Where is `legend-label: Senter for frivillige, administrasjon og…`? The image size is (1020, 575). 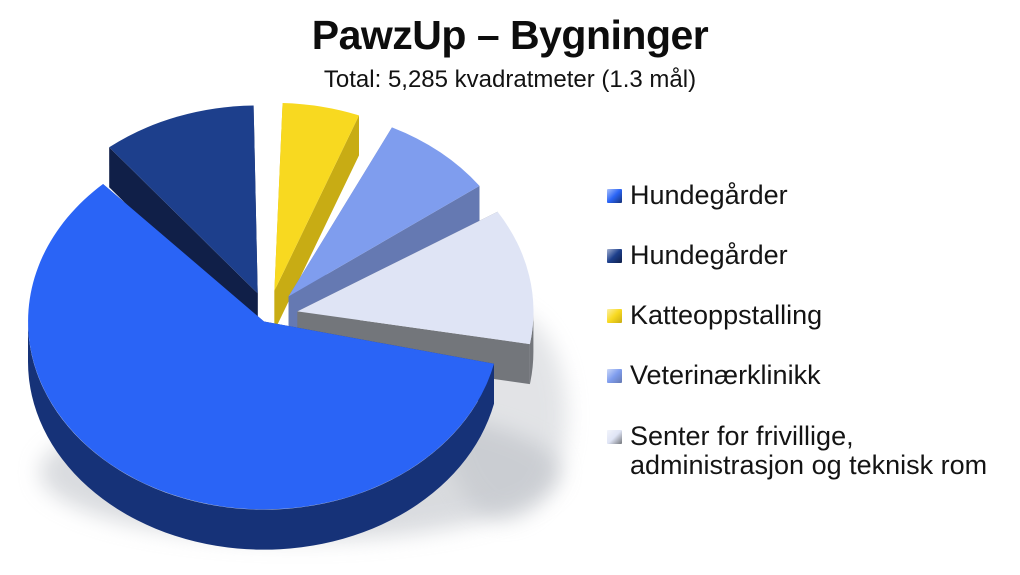 legend-label: Senter for frivillige, administrasjon og… is located at coordinates (809, 450).